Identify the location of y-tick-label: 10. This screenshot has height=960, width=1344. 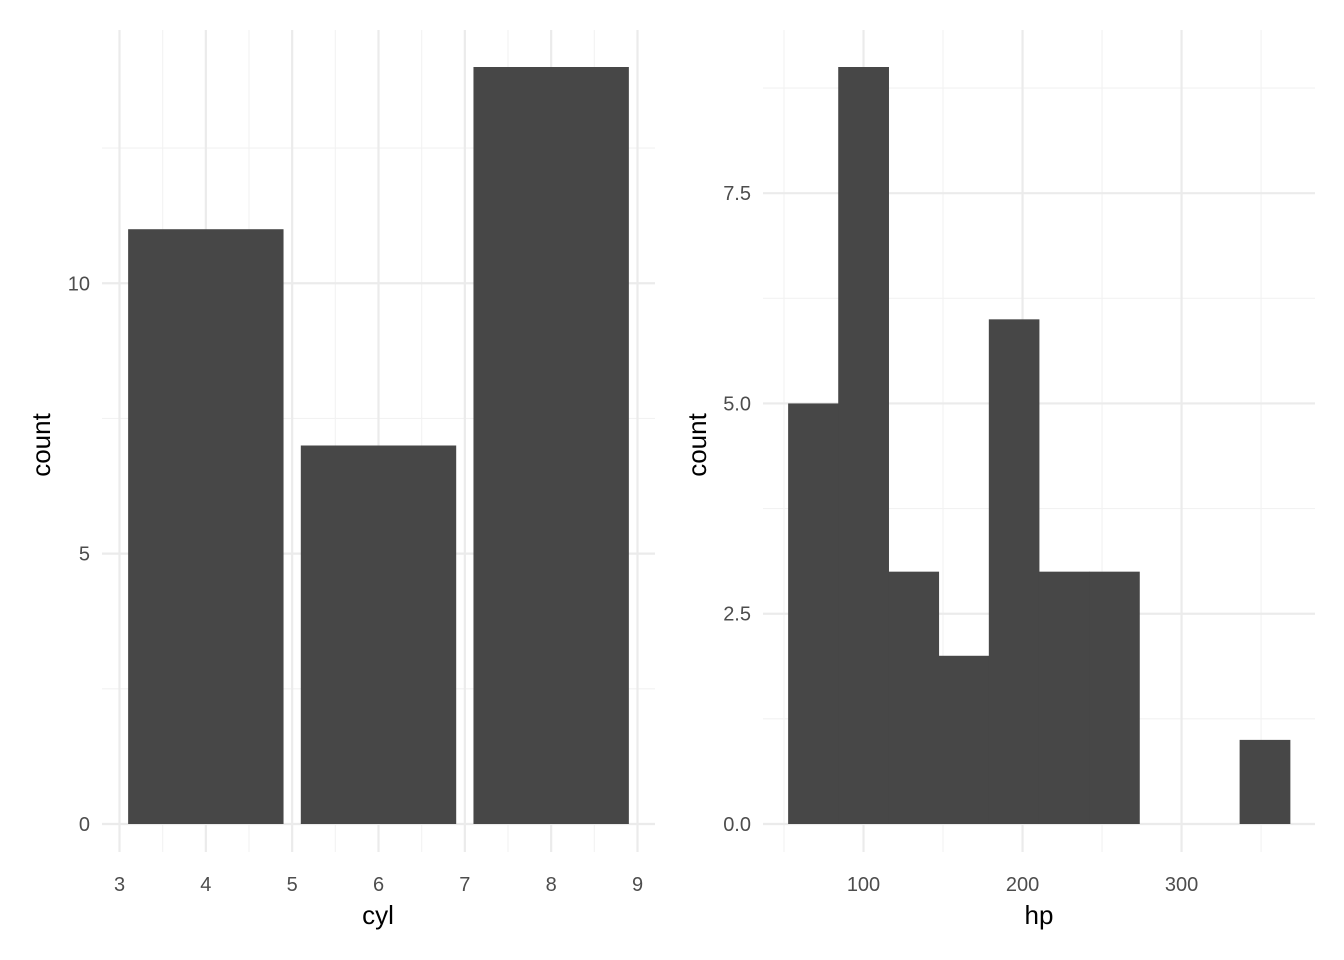
(79, 284).